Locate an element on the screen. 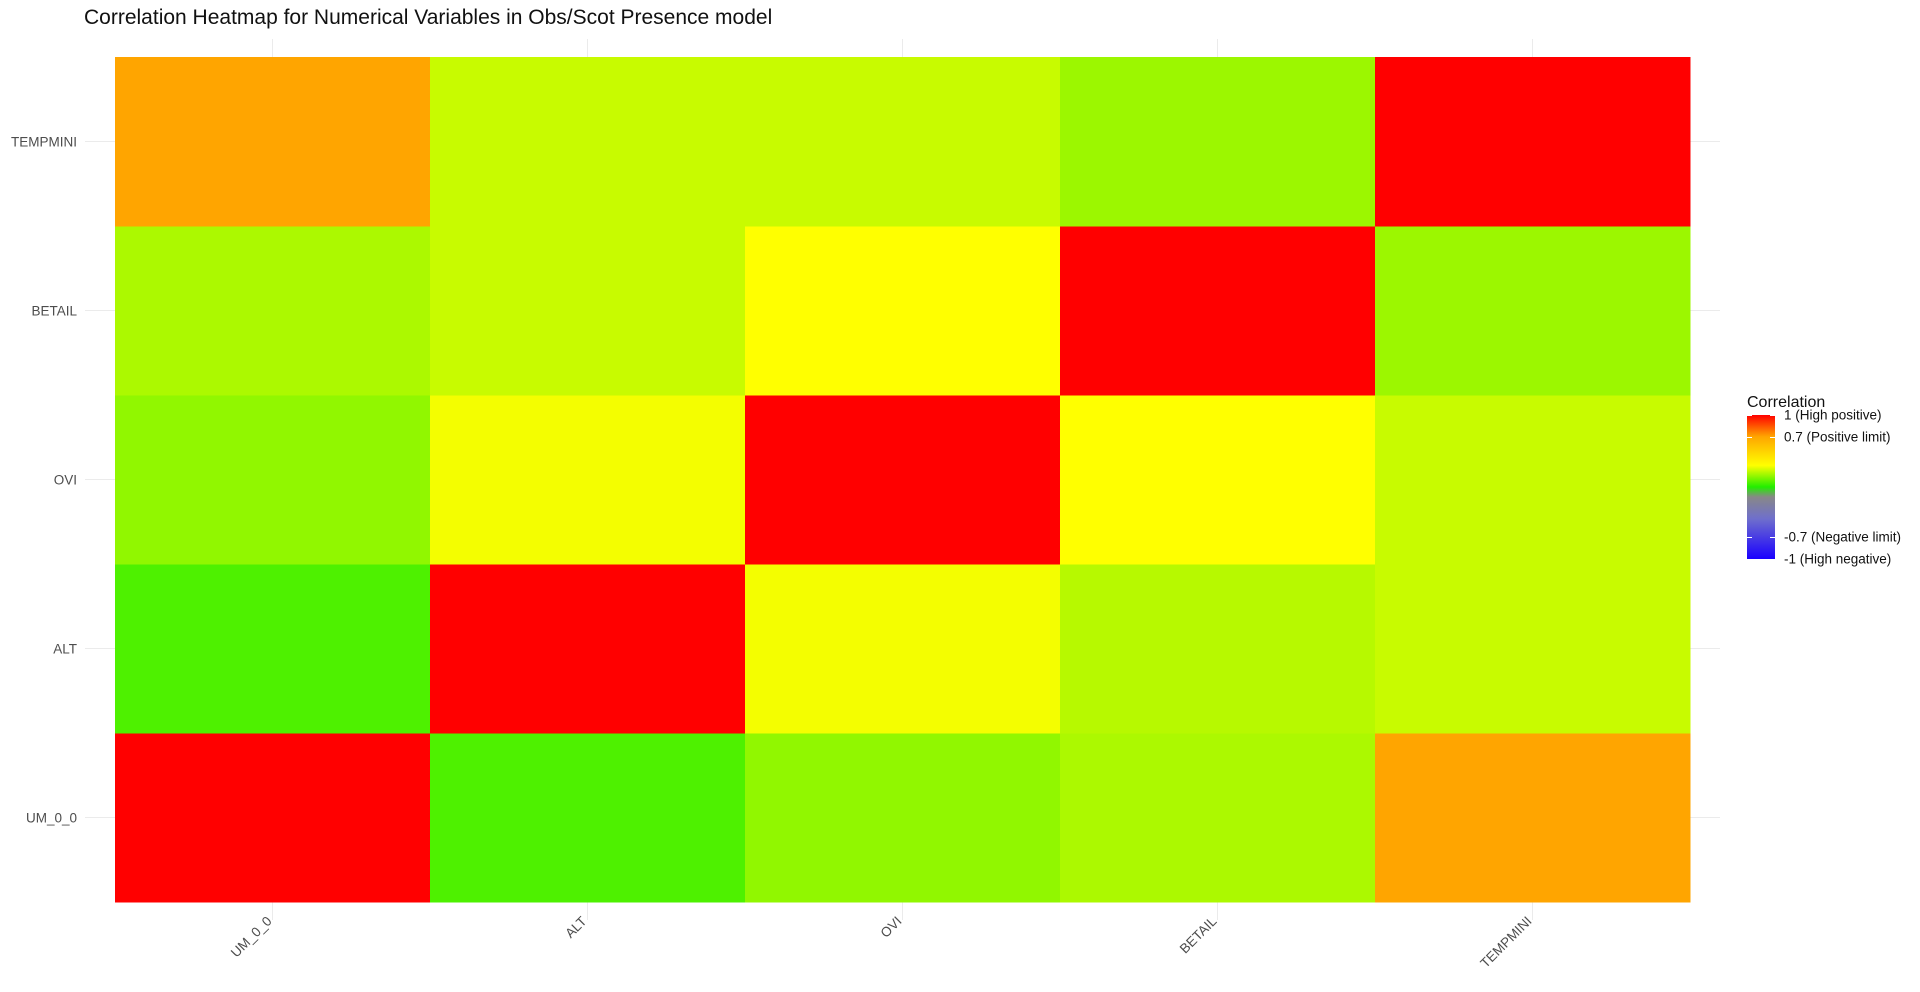 Image resolution: width=1920 pixels, height=992 pixels. y-tick-label: UM_0_0 is located at coordinates (51, 818).